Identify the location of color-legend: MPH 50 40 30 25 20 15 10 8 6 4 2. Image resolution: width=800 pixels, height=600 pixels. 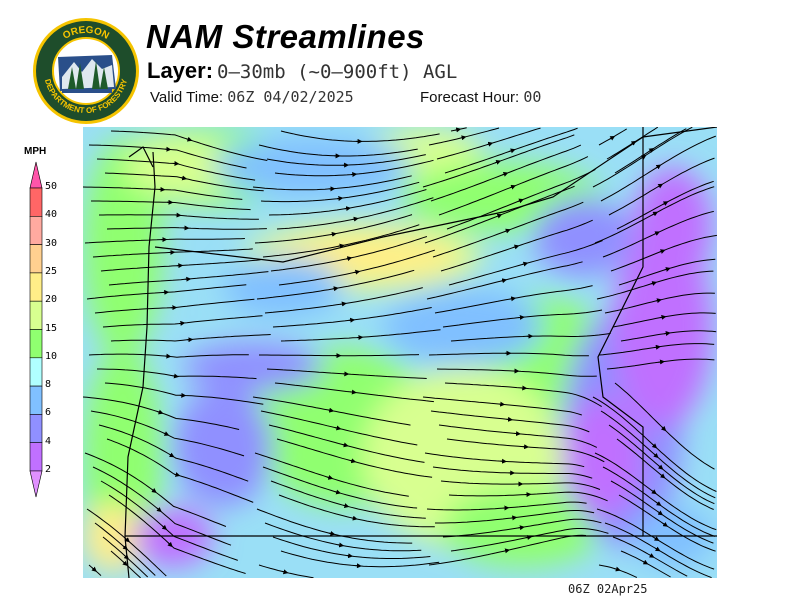
(48, 320).